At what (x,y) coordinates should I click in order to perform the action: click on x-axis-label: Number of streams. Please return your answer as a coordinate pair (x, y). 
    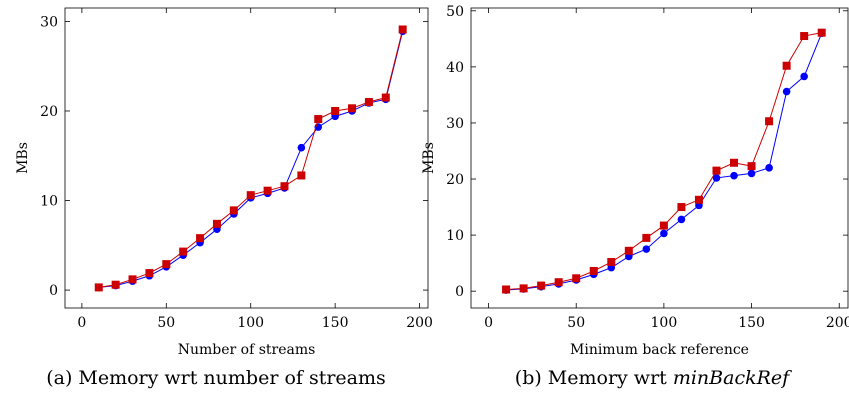
    Looking at the image, I should click on (247, 350).